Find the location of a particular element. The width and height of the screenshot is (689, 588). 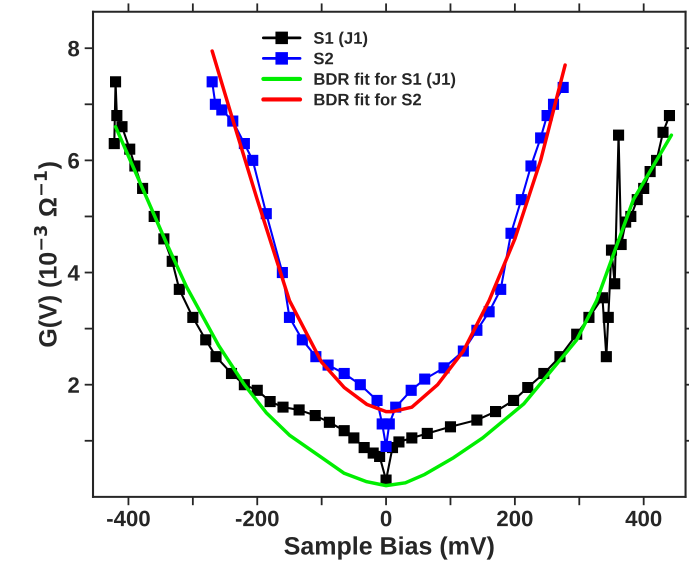

y-tick-label: 6 is located at coordinates (74, 160).